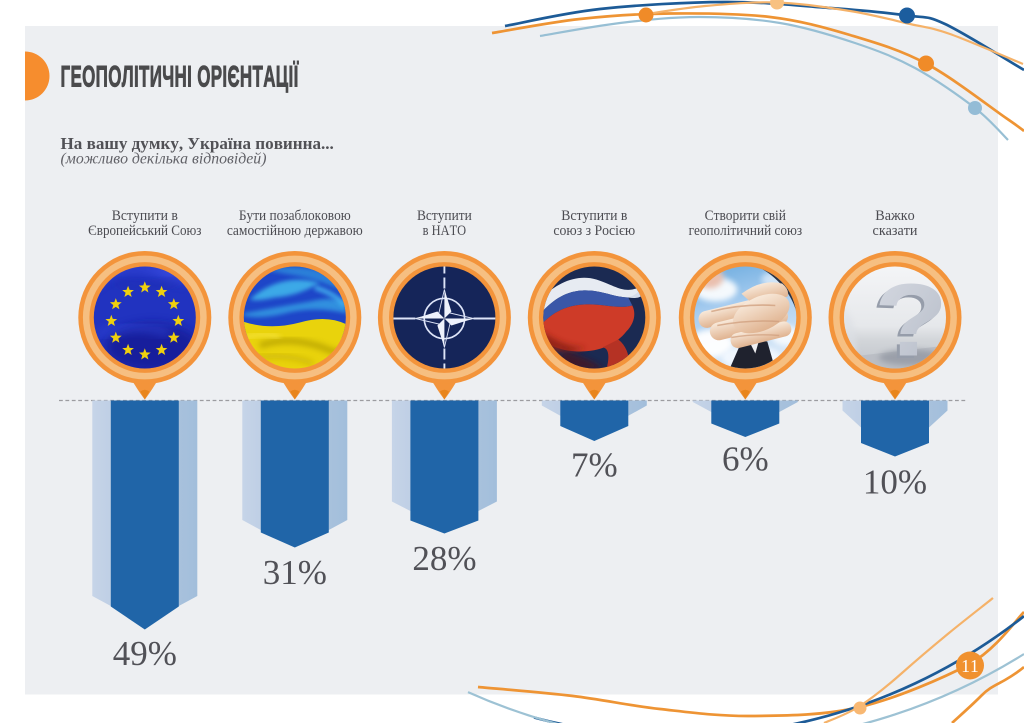 Image resolution: width=1024 pixels, height=723 pixels. I want to click on svg-text: 28%, so click(444, 558).